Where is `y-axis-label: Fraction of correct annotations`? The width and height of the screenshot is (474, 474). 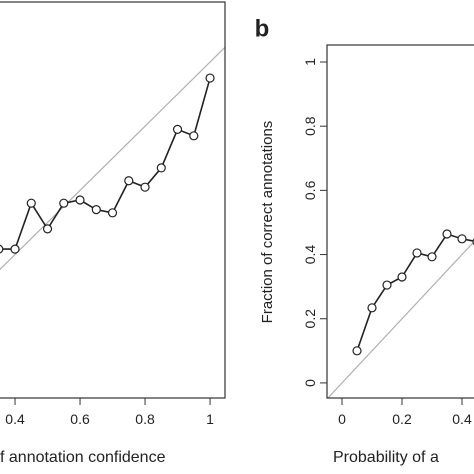
y-axis-label: Fraction of correct annotations is located at coordinates (267, 222).